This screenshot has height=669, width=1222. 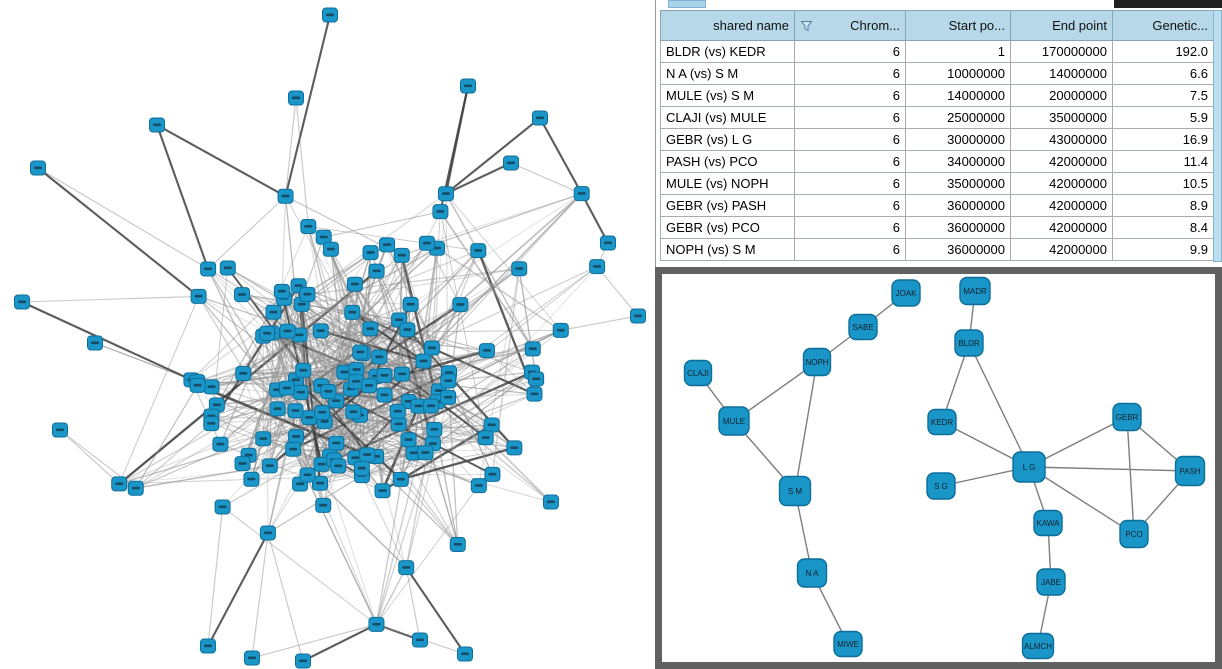 What do you see at coordinates (958, 51) in the screenshot?
I see `table-cell: 1` at bounding box center [958, 51].